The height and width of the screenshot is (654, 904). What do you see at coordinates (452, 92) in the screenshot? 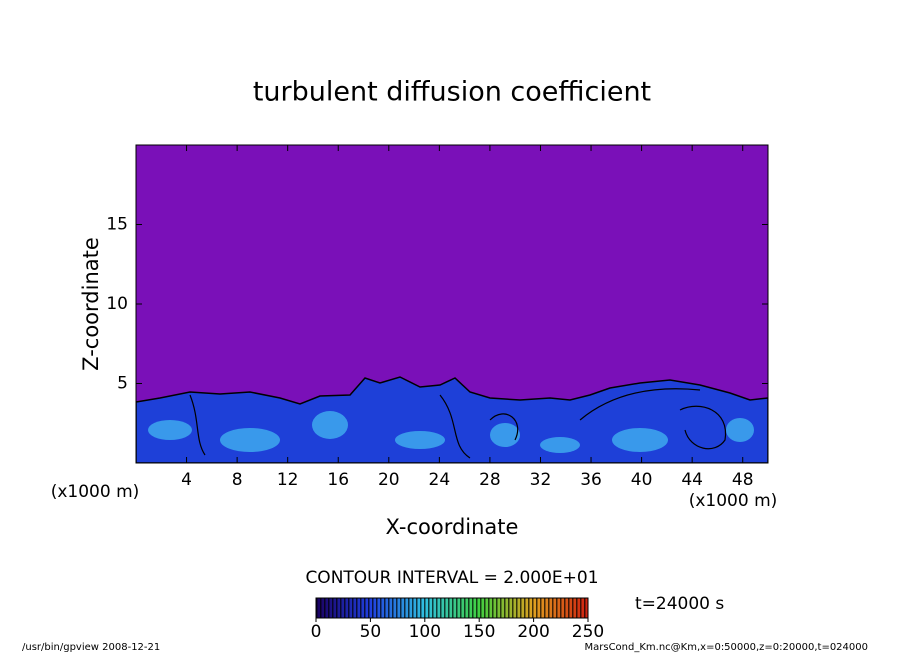
I see `chart-title: turbulent diffusion coefficient` at bounding box center [452, 92].